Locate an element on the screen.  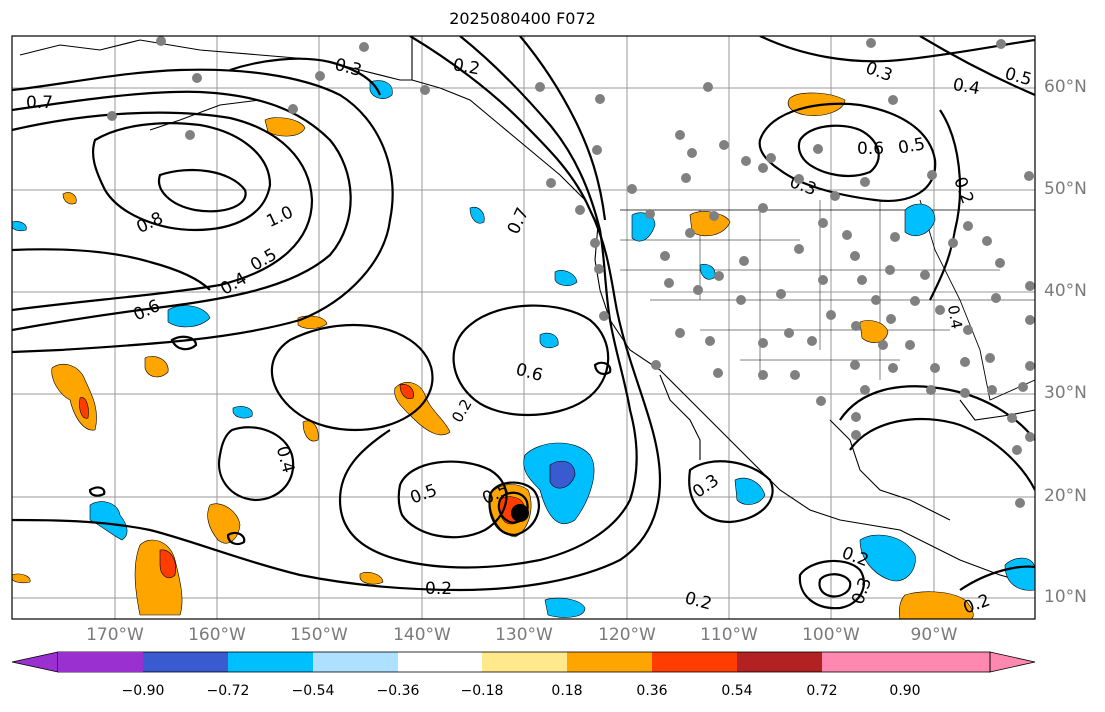
colorbar is located at coordinates (523, 662).